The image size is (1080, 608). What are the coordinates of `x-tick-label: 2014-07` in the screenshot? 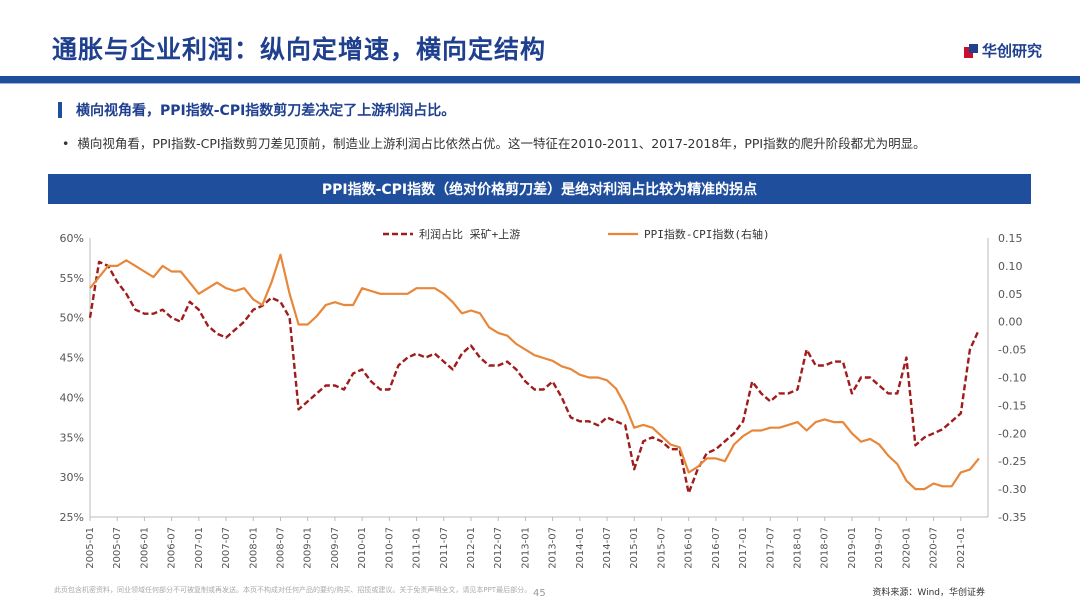 It's located at (607, 548).